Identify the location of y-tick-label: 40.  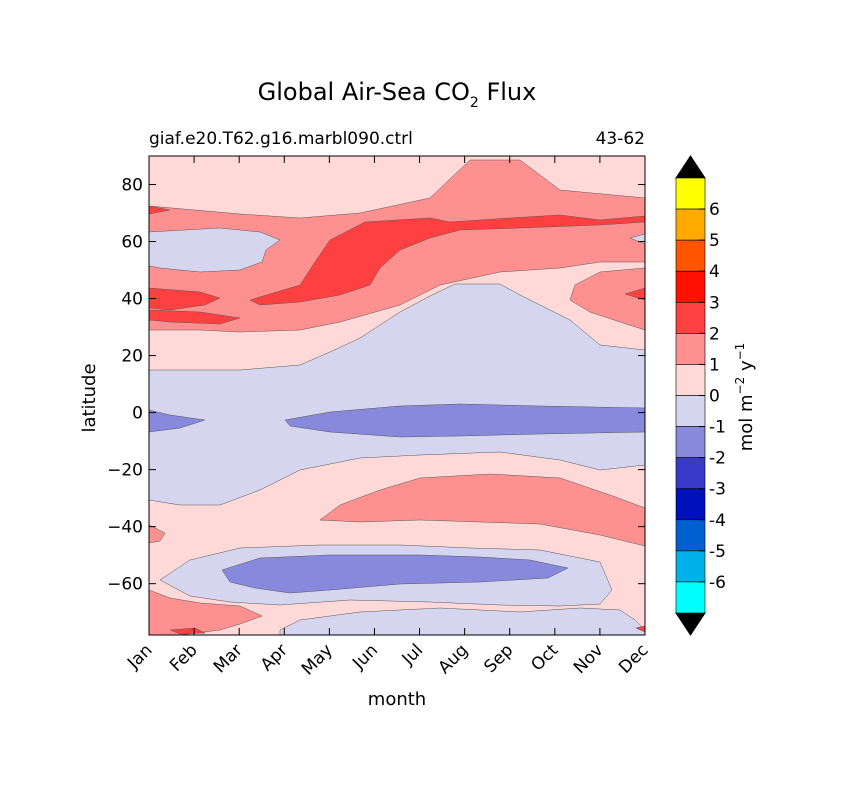
(132, 300).